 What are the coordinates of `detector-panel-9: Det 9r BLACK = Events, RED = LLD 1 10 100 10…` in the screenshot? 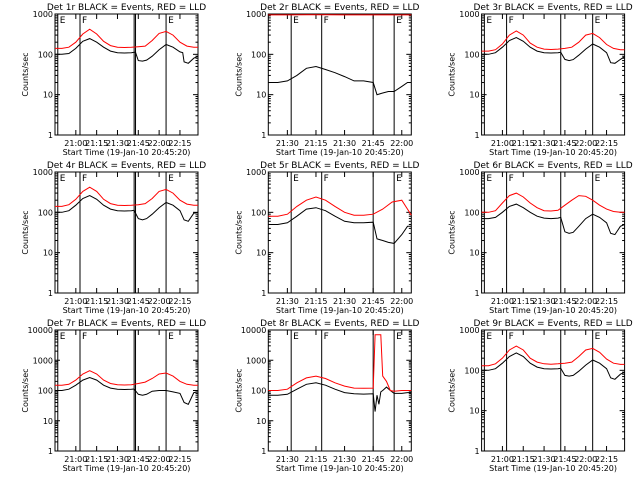 It's located at (540, 396).